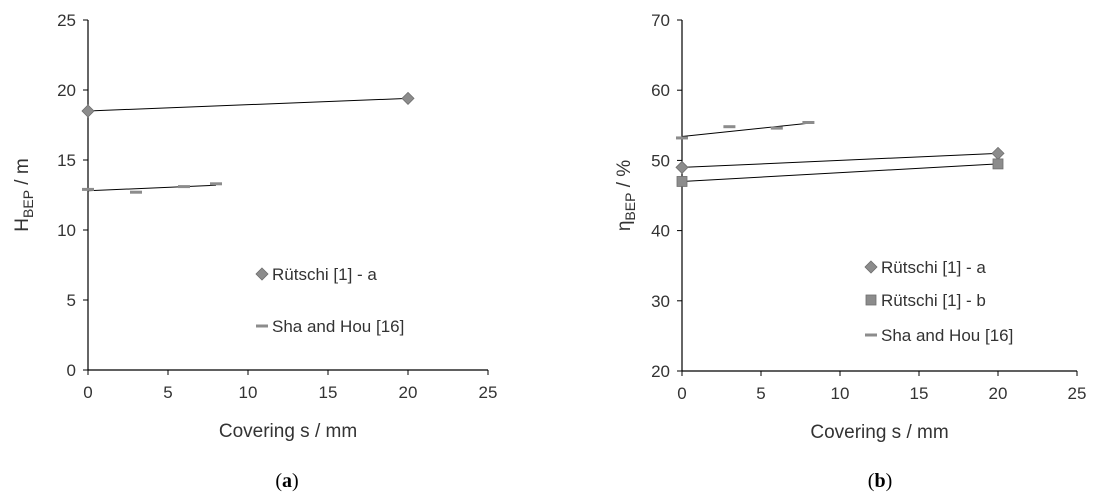 The image size is (1094, 497). Describe the element at coordinates (660, 90) in the screenshot. I see `y-tick-label: 60` at that location.